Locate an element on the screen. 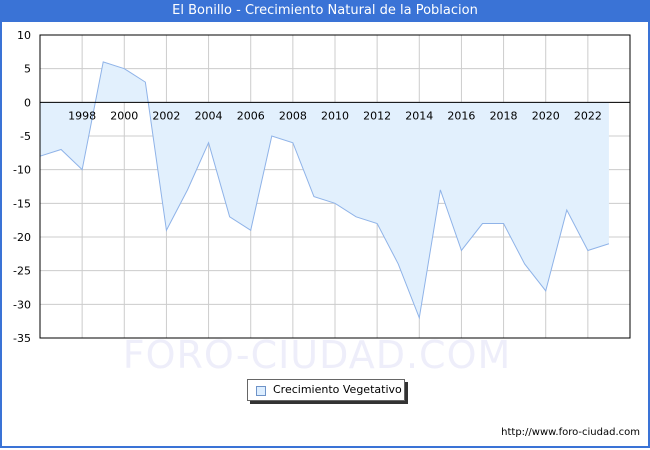  x-tick-label: 2018 is located at coordinates (504, 115).